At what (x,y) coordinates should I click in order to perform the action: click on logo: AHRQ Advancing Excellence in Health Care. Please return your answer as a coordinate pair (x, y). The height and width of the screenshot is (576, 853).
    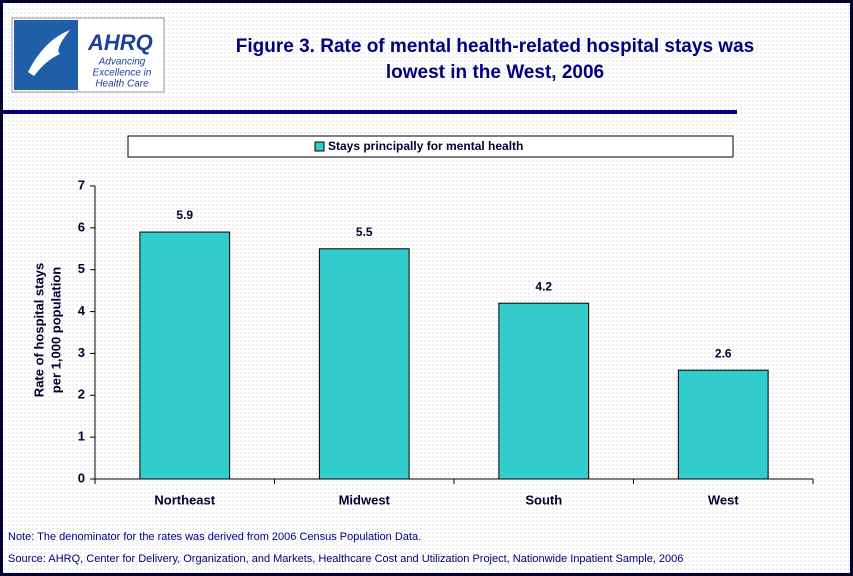
    Looking at the image, I should click on (88, 55).